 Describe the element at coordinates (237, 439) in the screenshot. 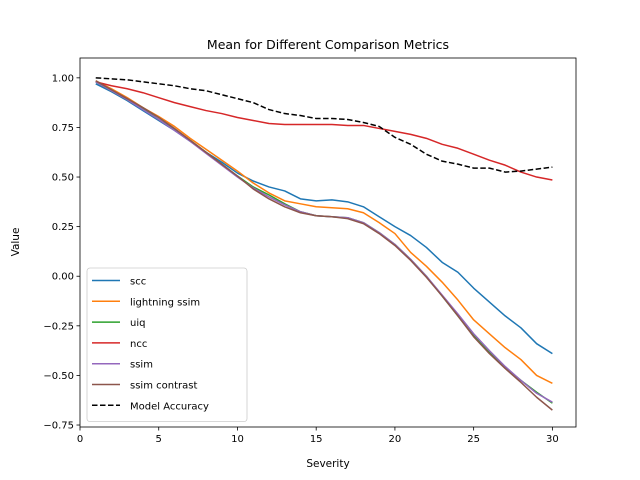

I see `x-tick-label-2: 10` at that location.